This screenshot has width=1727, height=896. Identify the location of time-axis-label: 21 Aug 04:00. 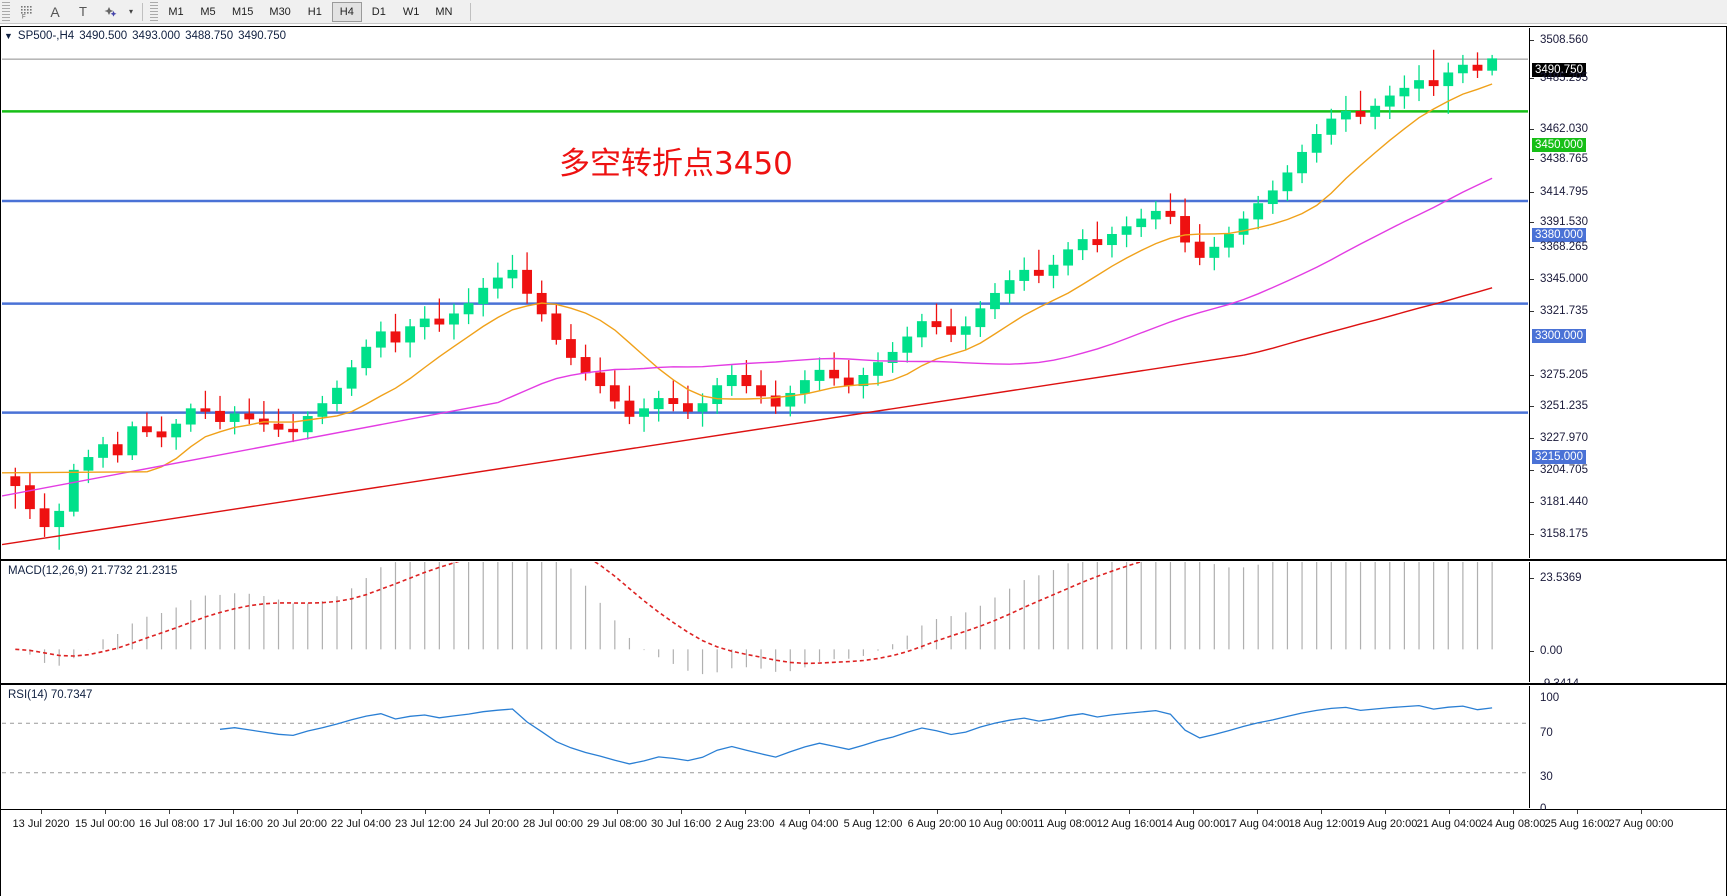
(1449, 824).